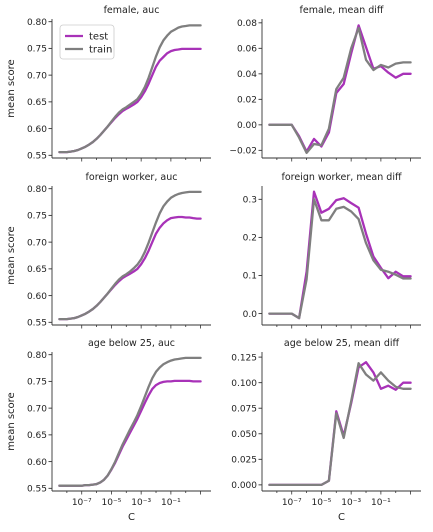 The width and height of the screenshot is (433, 532). What do you see at coordinates (244, 384) in the screenshot?
I see `y-tick-label: 0.100` at bounding box center [244, 384].